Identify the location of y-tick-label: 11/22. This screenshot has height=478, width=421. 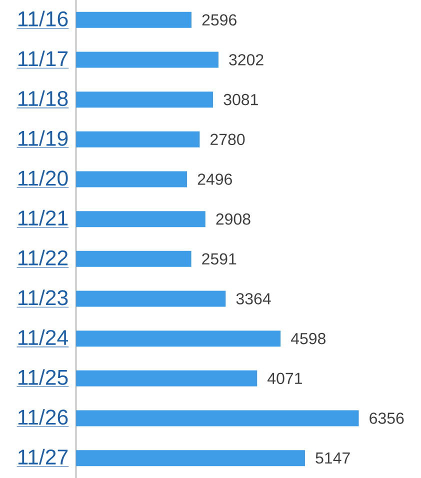
(43, 258).